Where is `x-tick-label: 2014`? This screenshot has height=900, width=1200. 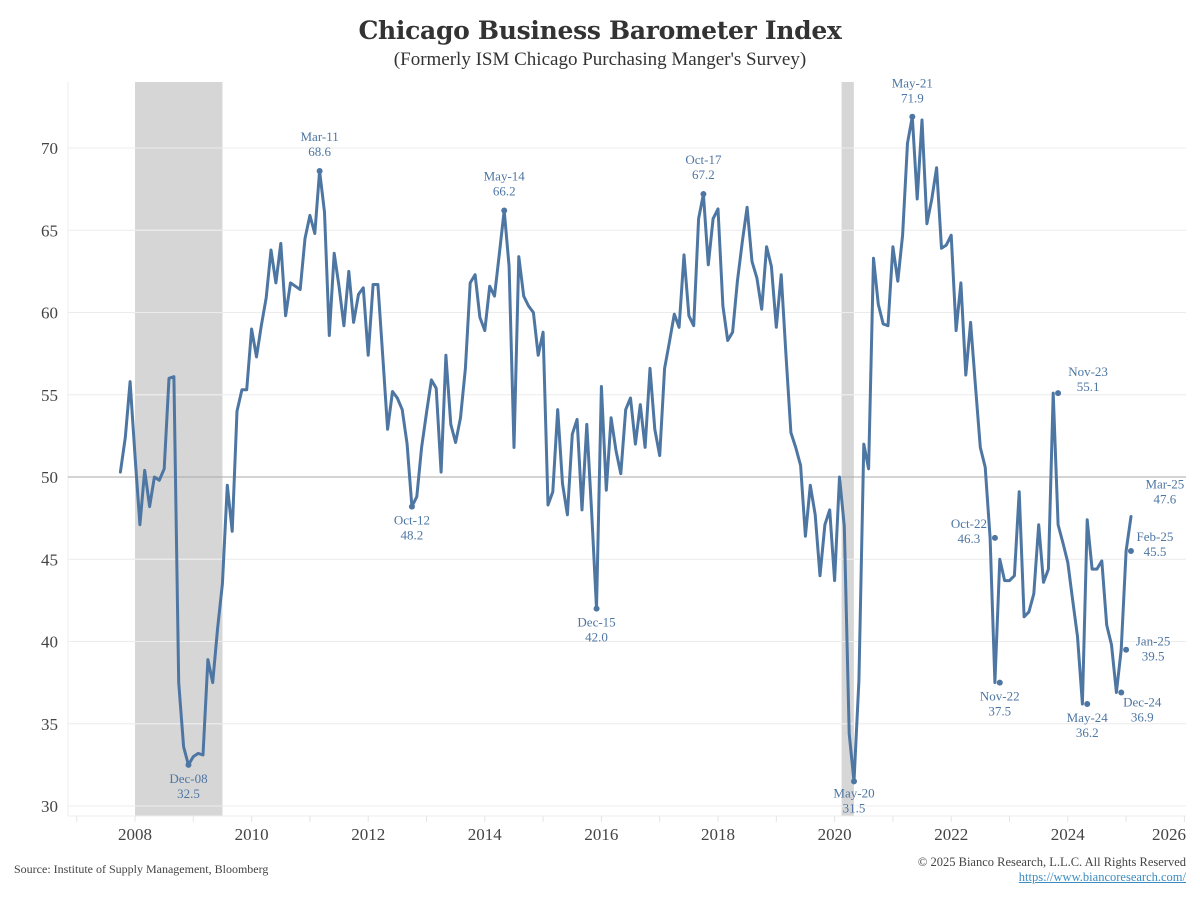
x-tick-label: 2014 is located at coordinates (485, 834).